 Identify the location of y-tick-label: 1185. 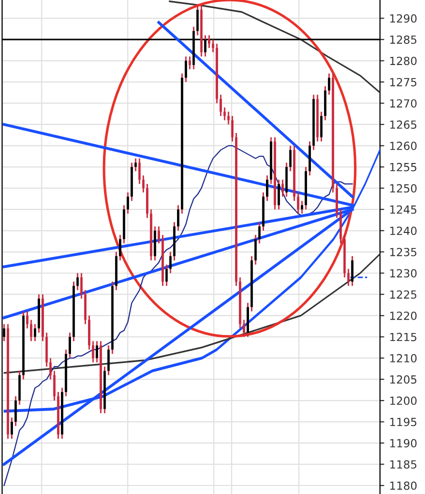
(403, 464).